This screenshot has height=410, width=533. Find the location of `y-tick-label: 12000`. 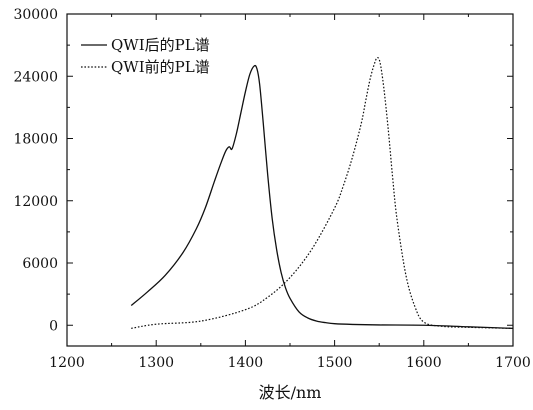

y-tick-label: 12000 is located at coordinates (35, 202).